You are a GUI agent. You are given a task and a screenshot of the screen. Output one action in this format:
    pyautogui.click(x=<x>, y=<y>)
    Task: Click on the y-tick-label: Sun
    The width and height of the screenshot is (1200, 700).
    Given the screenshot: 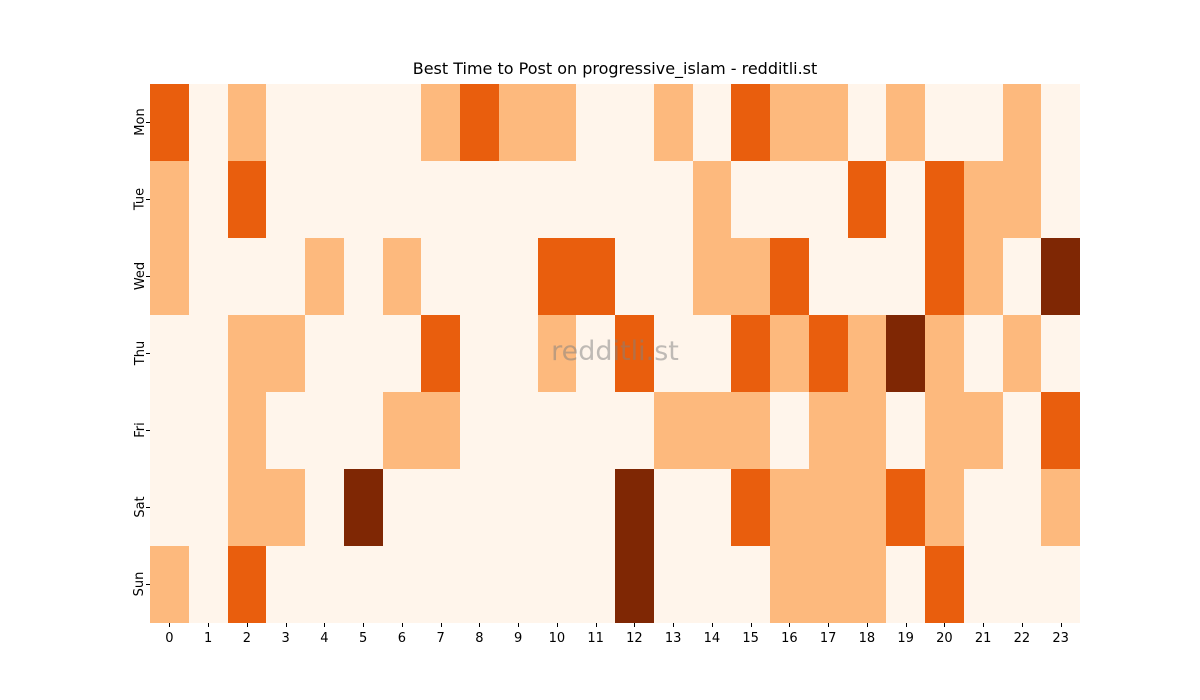 What is the action you would take?
    pyautogui.click(x=140, y=584)
    